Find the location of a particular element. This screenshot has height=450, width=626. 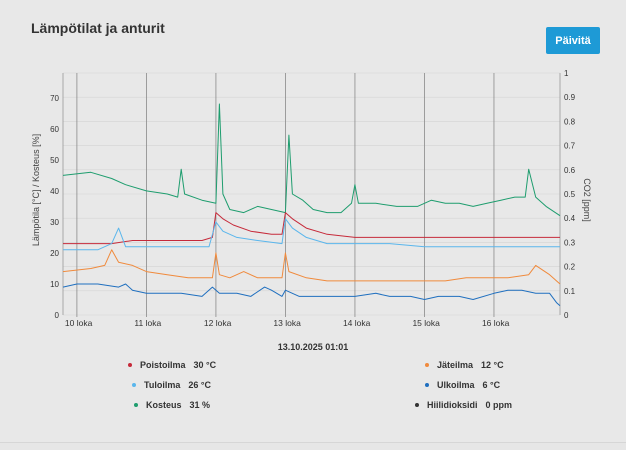

y-tick-label-right: 0.5 is located at coordinates (570, 194).